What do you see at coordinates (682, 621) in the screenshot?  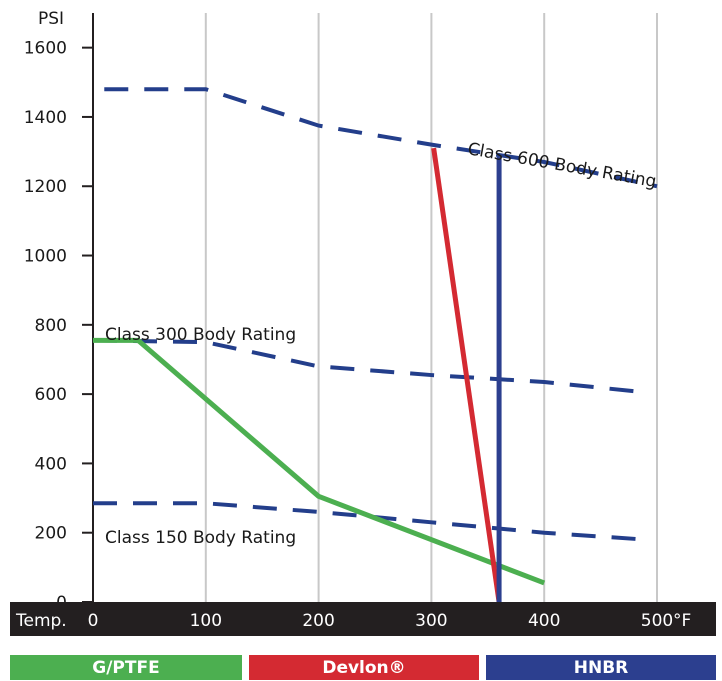 I see `x-axis-unit: °F` at bounding box center [682, 621].